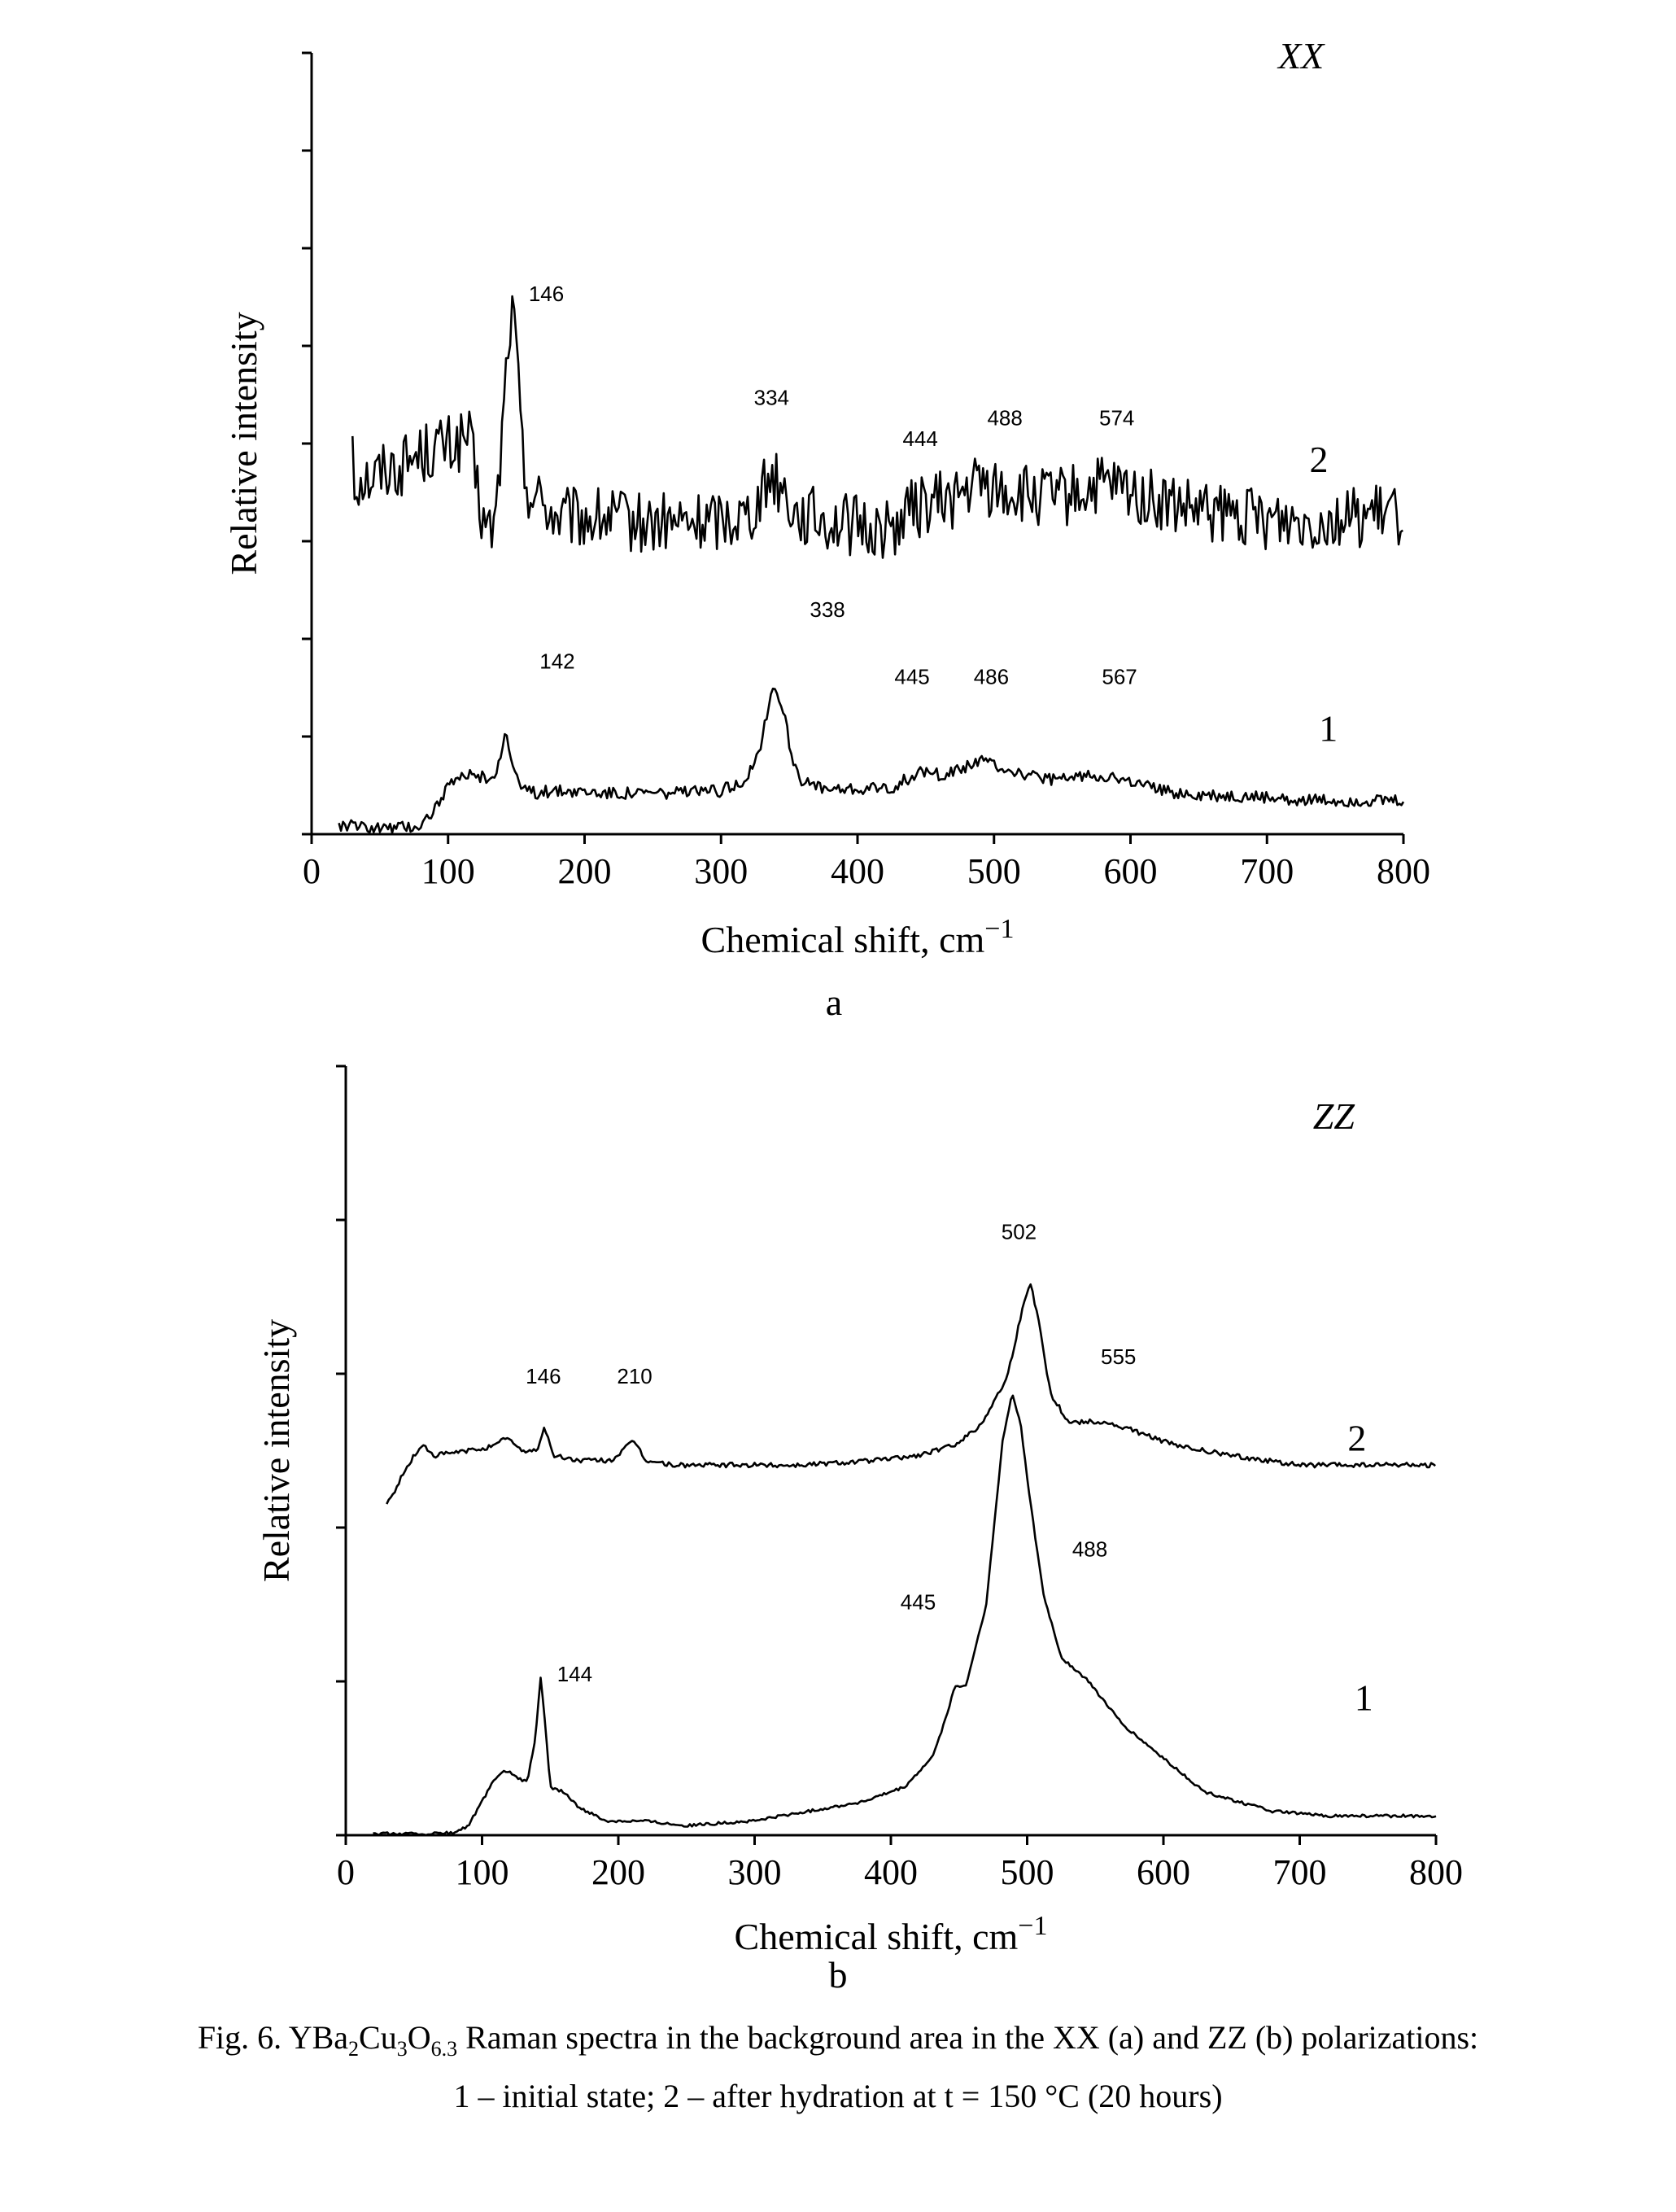  I want to click on peak-label: 334, so click(771, 397).